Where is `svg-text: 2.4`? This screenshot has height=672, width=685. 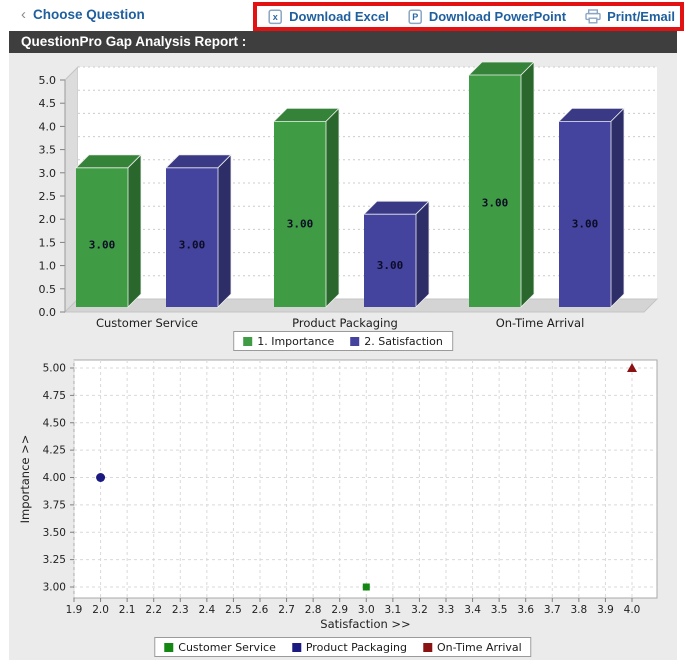
svg-text: 2.4 is located at coordinates (207, 610).